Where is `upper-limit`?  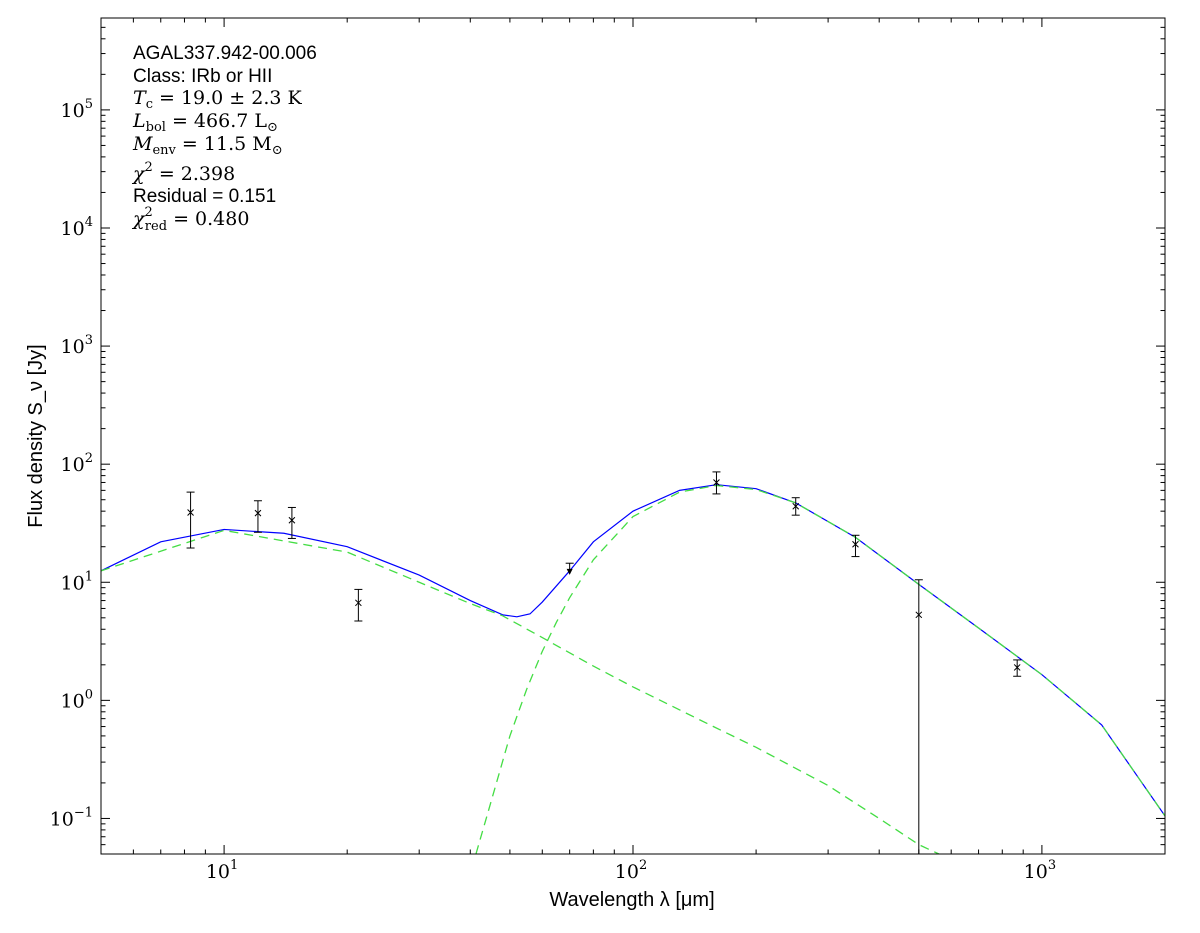 upper-limit is located at coordinates (569, 568).